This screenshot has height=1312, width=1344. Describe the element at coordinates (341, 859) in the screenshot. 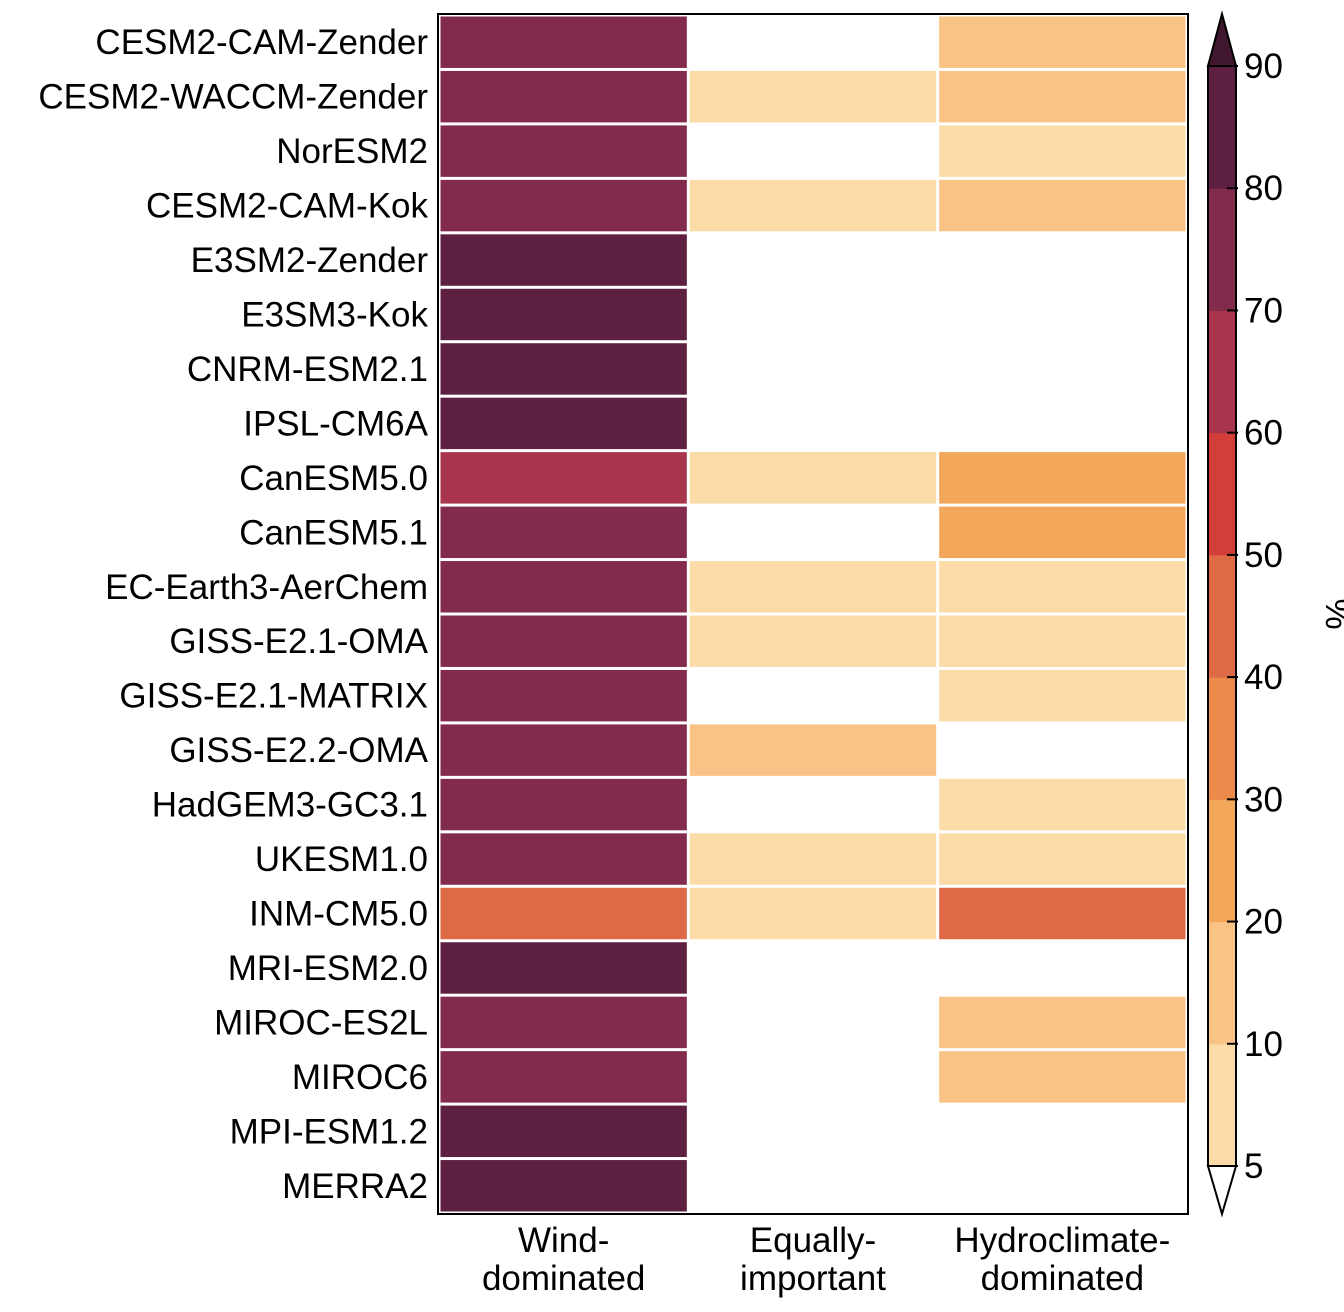

I see `row-label: UKESM1.0` at that location.